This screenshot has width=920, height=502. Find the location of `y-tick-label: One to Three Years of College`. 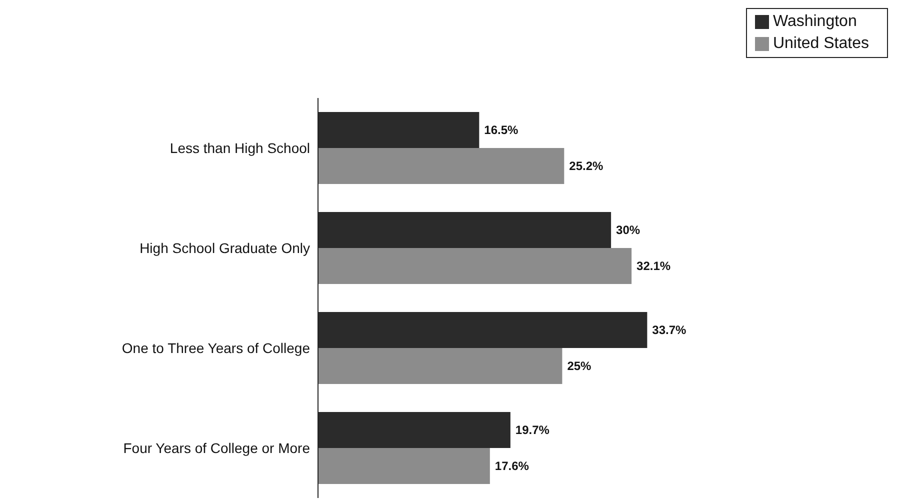

y-tick-label: One to Three Years of College is located at coordinates (216, 348).